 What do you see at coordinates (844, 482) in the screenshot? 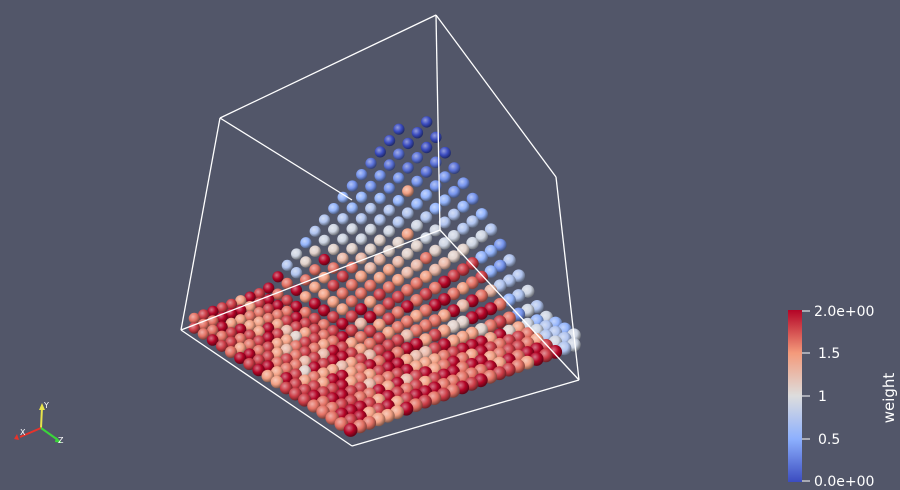
I see `scalar-bar-label-min: 0.0e+00` at bounding box center [844, 482].